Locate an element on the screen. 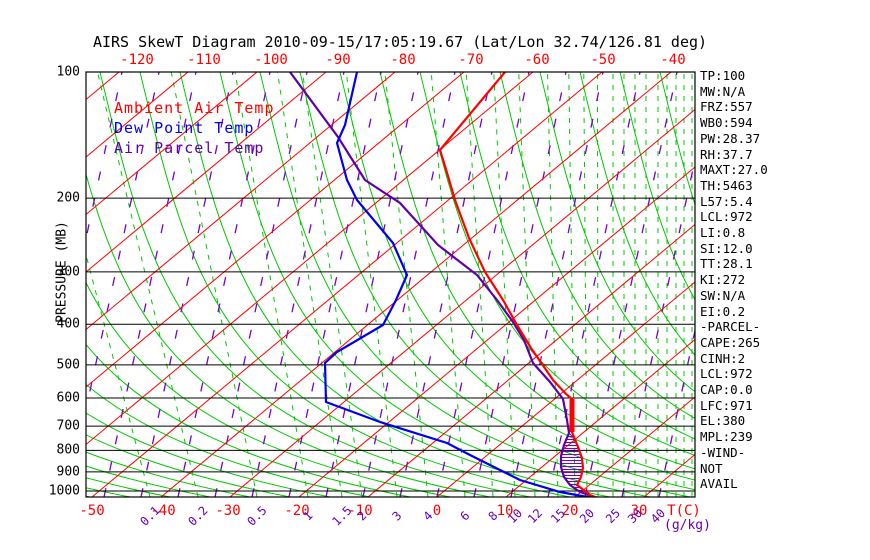 Image resolution: width=870 pixels, height=560 pixels. top-axis-tick-label: -40 is located at coordinates (673, 60).